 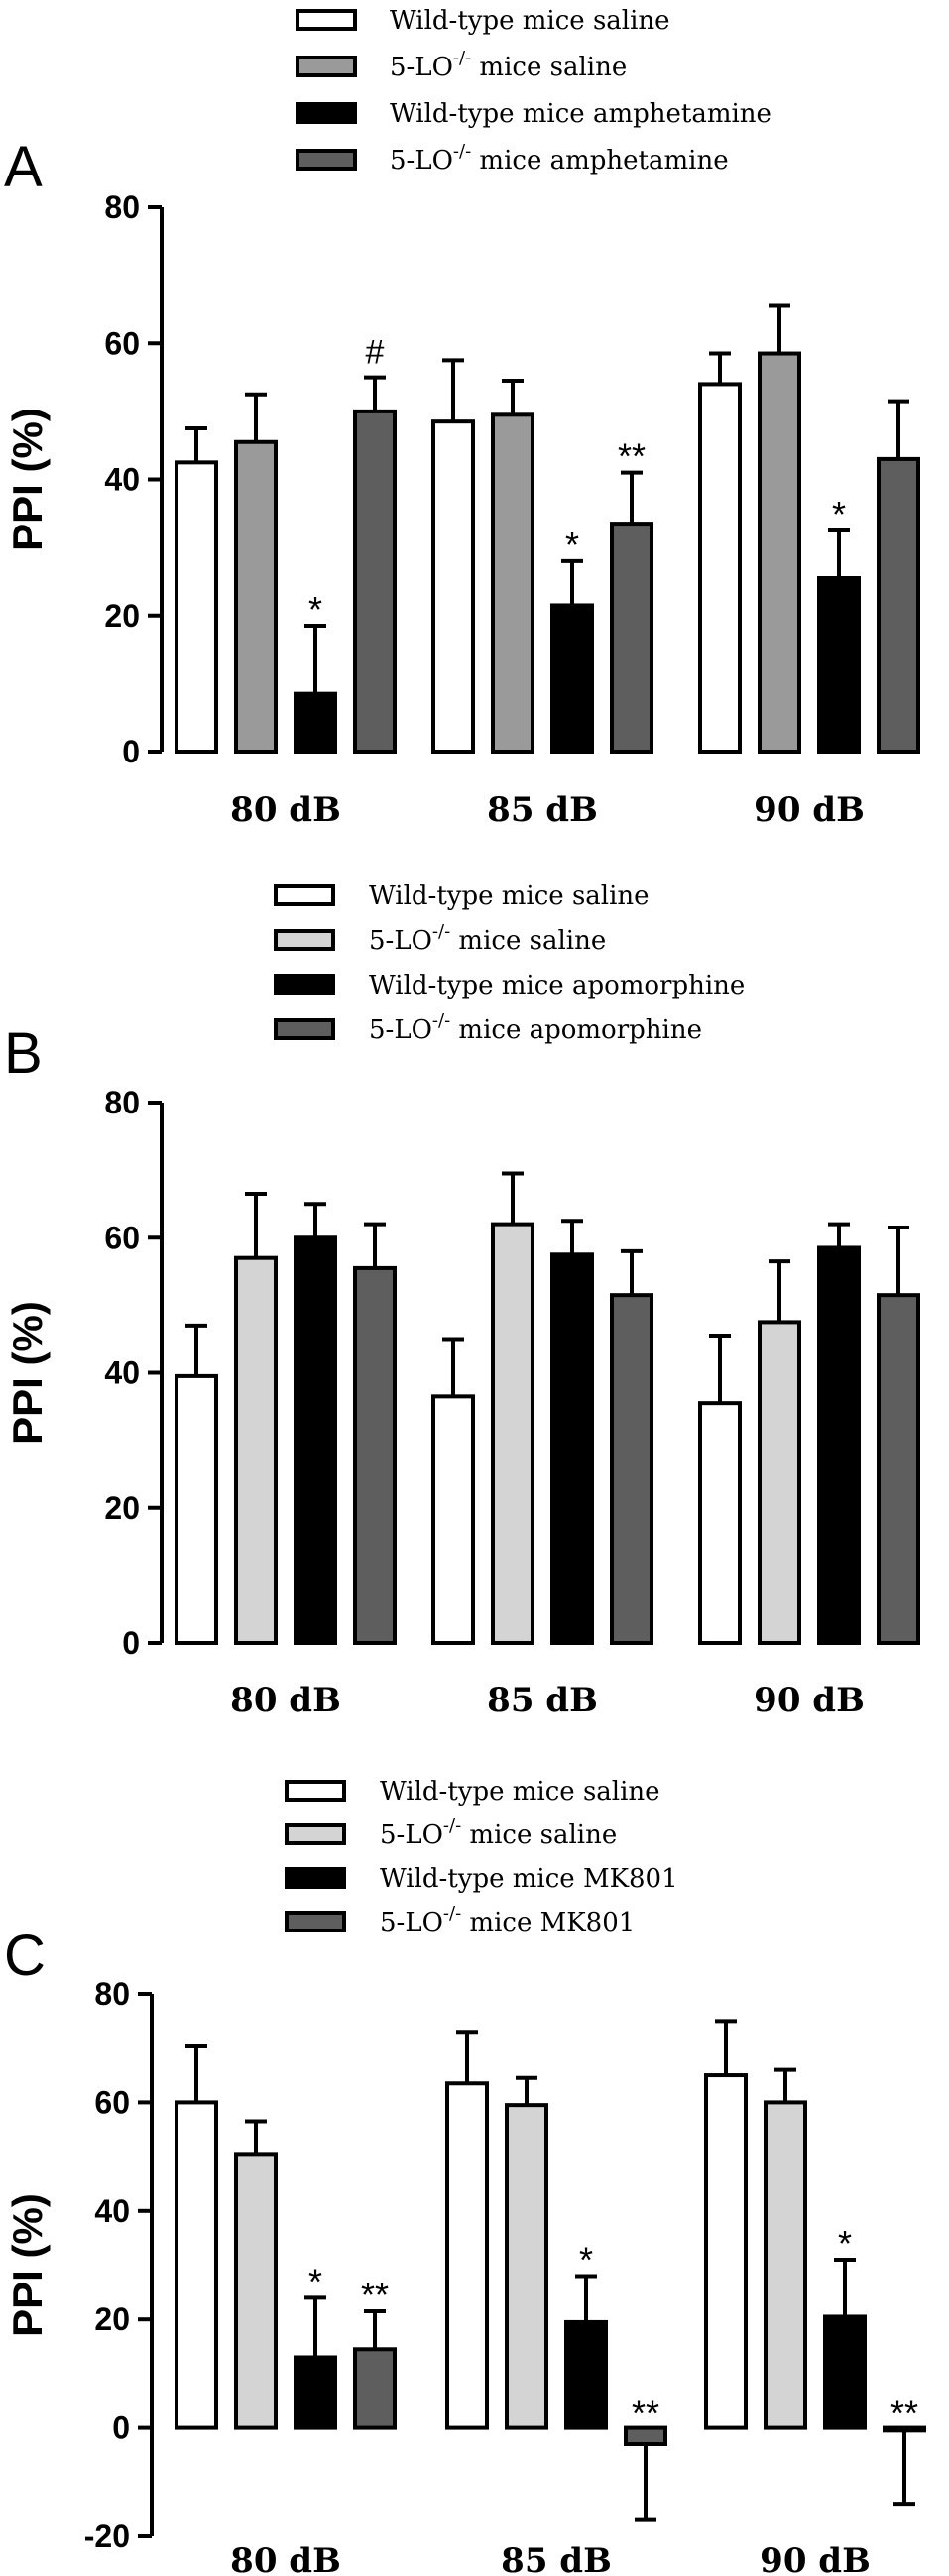 I want to click on panel-letter: C, so click(x=25, y=1956).